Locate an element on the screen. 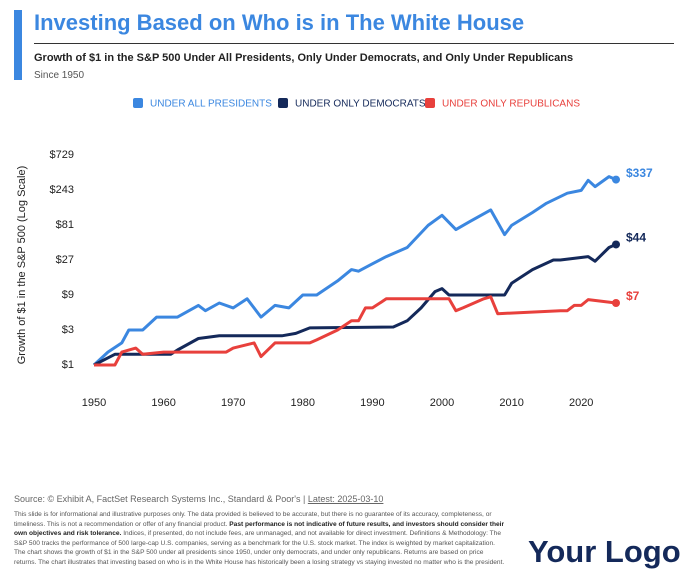 This screenshot has height=586, width=700. accent-bar is located at coordinates (18, 45).